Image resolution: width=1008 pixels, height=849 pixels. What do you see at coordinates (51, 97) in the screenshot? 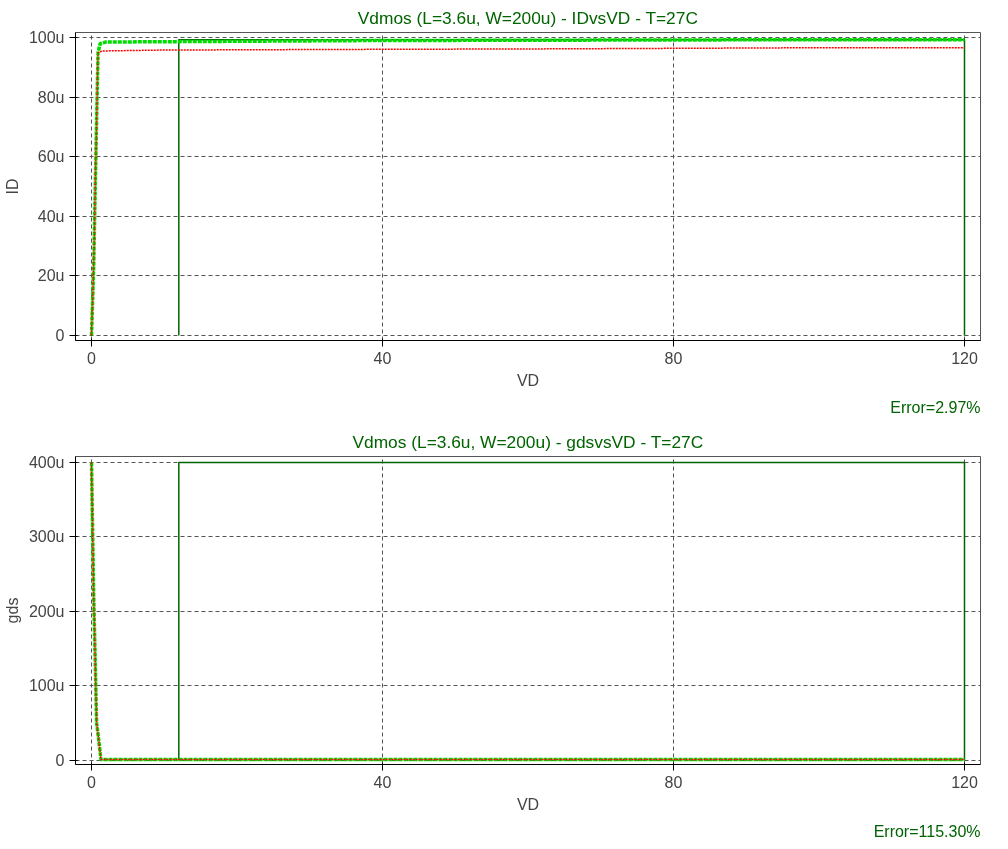
I see `y-tick-label: 80u` at bounding box center [51, 97].